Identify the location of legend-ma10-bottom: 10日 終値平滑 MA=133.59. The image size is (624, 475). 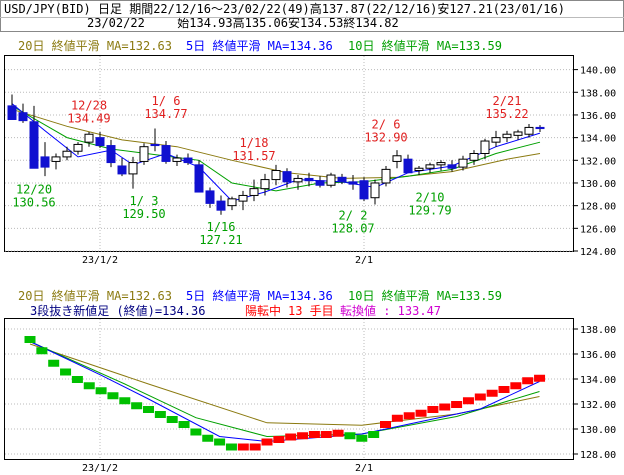
(425, 295).